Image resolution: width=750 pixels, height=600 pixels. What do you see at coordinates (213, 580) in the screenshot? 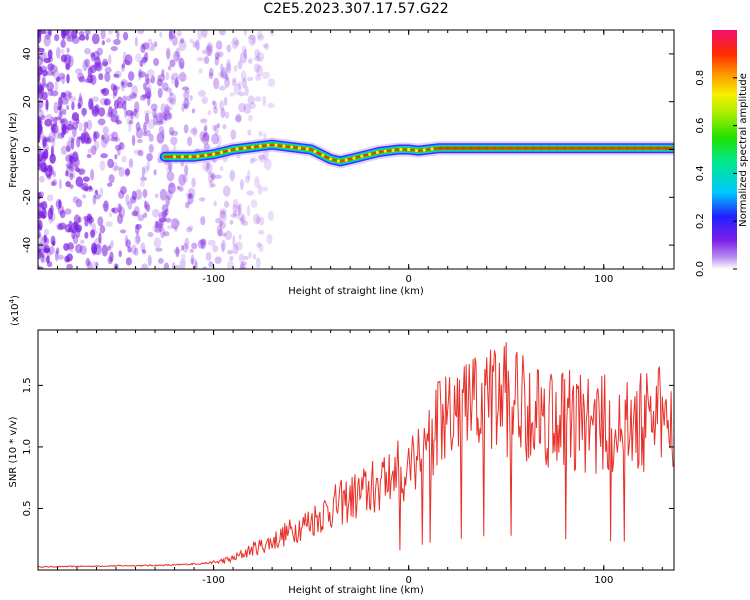
I see `x-tick-label: -100` at bounding box center [213, 580].